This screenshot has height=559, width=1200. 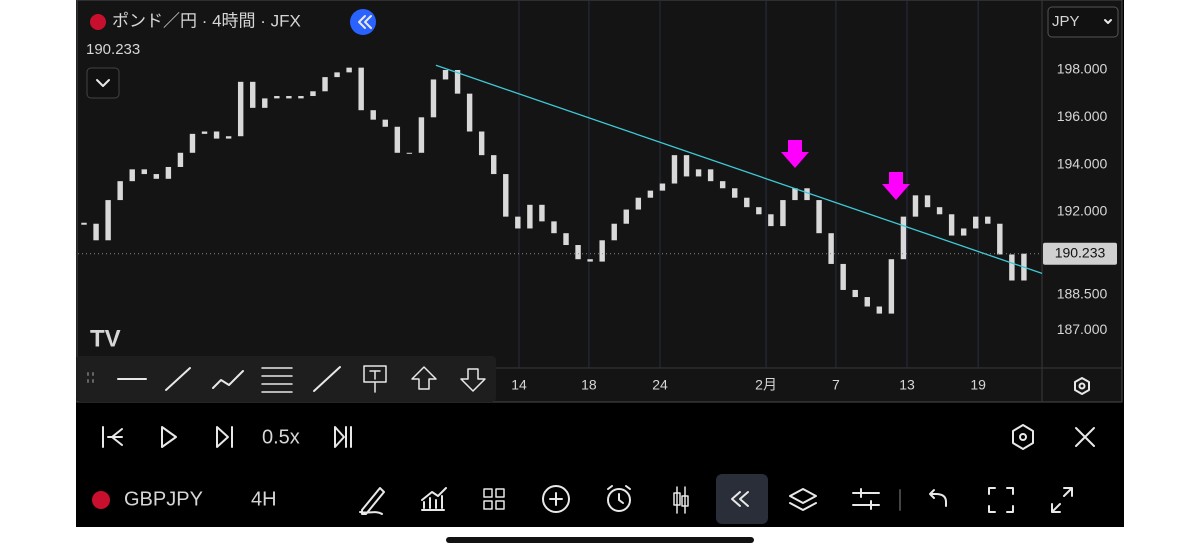 I want to click on last-price-label: 190.233, so click(x=1080, y=252).